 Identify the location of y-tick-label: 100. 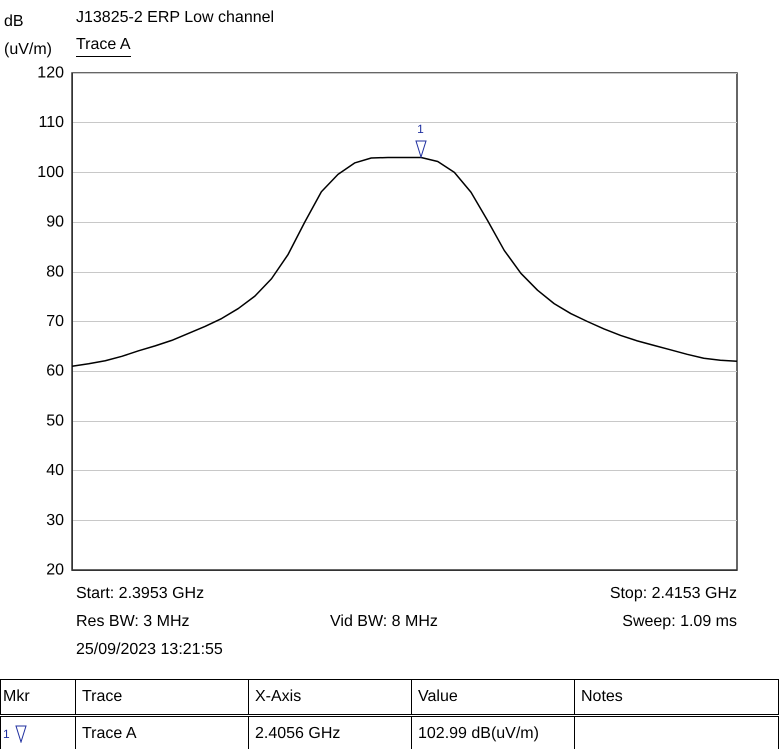
(50, 172).